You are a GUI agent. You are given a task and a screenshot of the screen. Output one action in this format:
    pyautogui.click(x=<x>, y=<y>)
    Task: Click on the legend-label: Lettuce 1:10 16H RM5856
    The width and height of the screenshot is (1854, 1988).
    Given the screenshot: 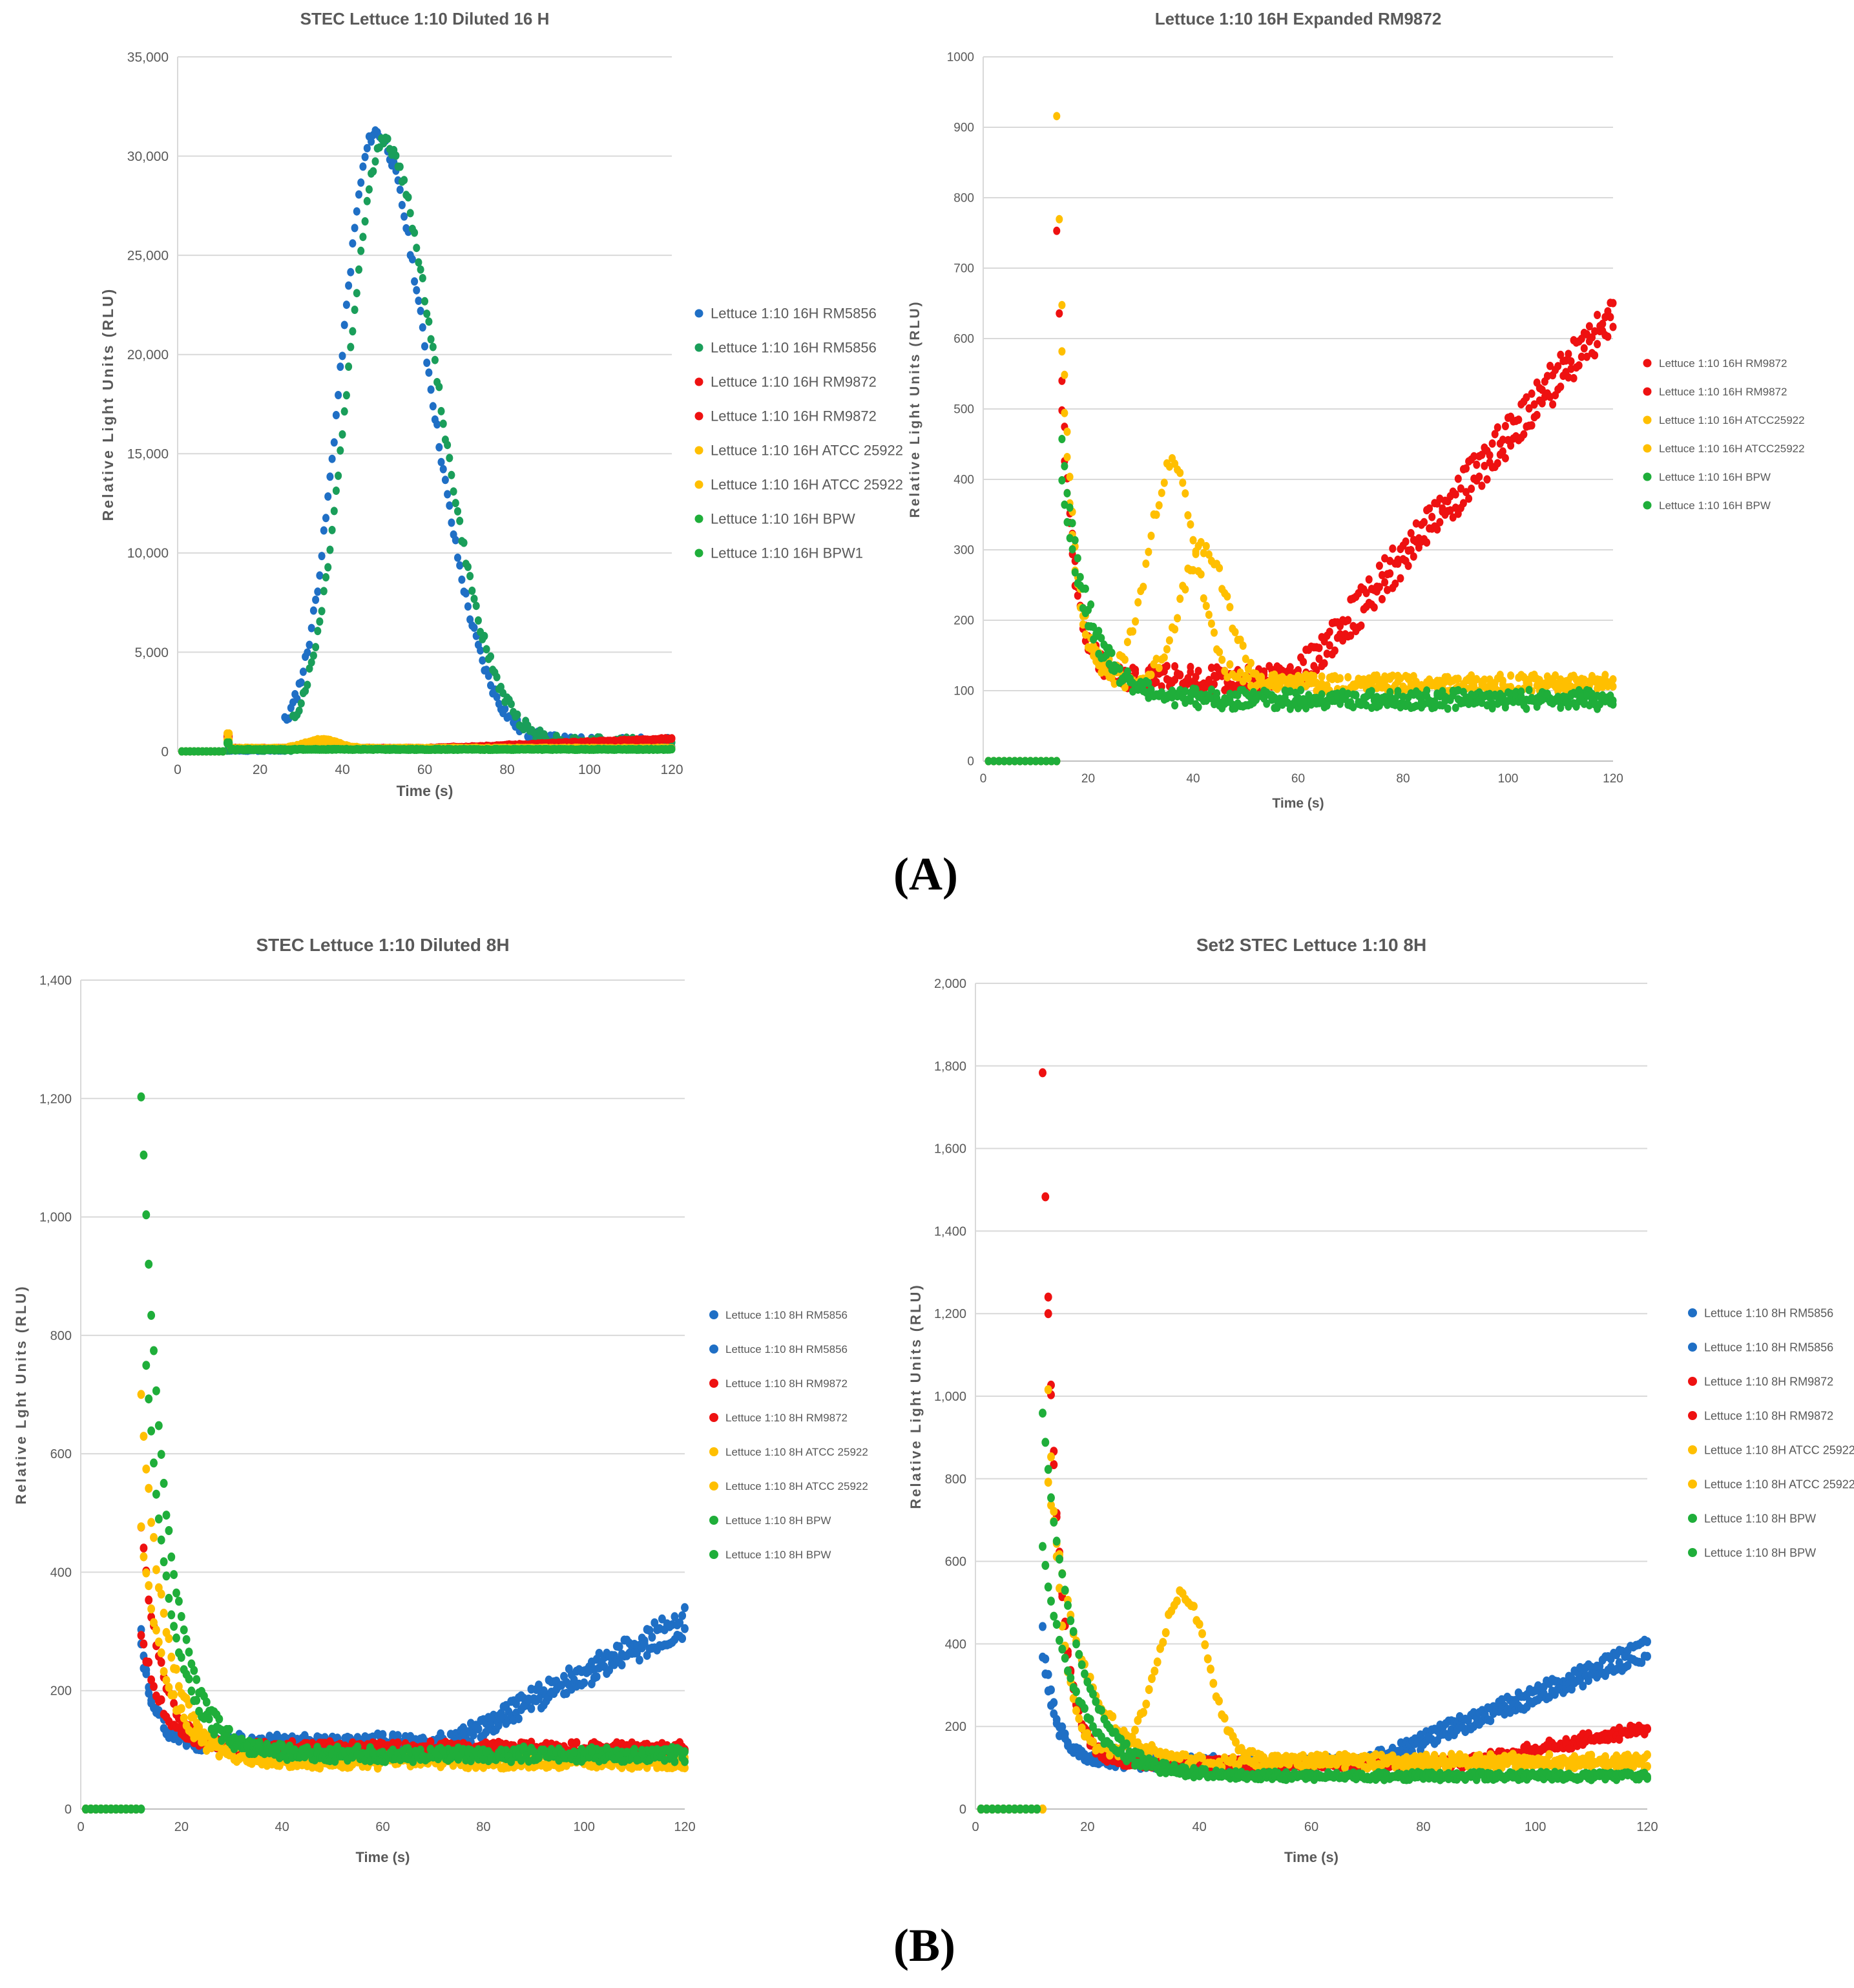 What is the action you would take?
    pyautogui.click(x=794, y=314)
    